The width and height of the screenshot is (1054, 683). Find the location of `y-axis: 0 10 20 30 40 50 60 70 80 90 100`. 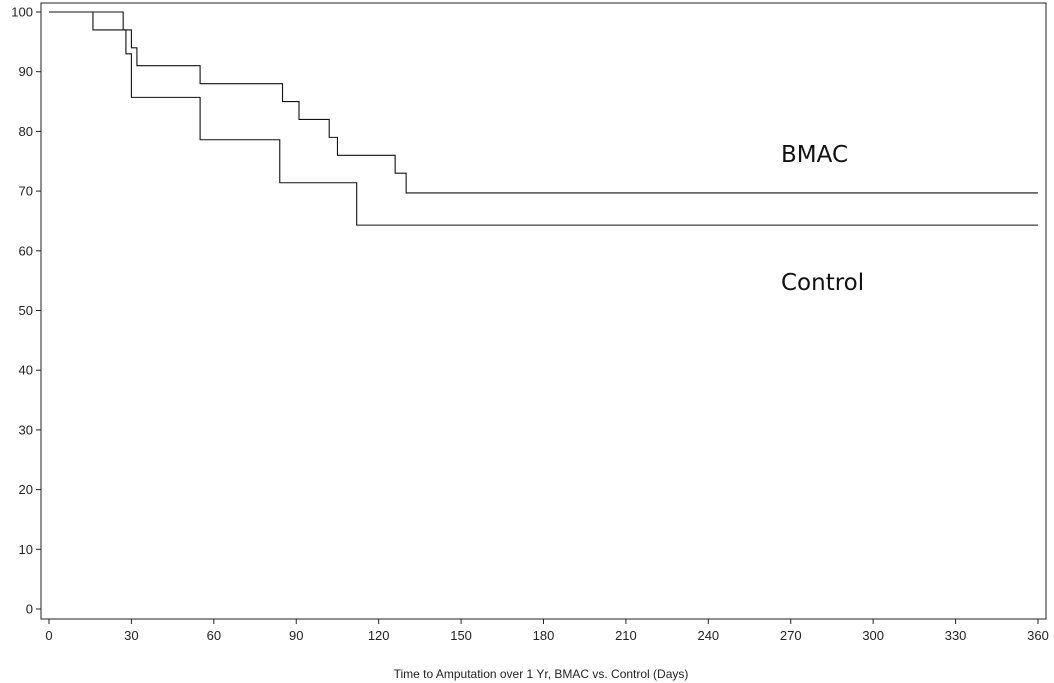

y-axis: 0 10 20 30 40 50 60 70 80 90 100 is located at coordinates (26, 311).